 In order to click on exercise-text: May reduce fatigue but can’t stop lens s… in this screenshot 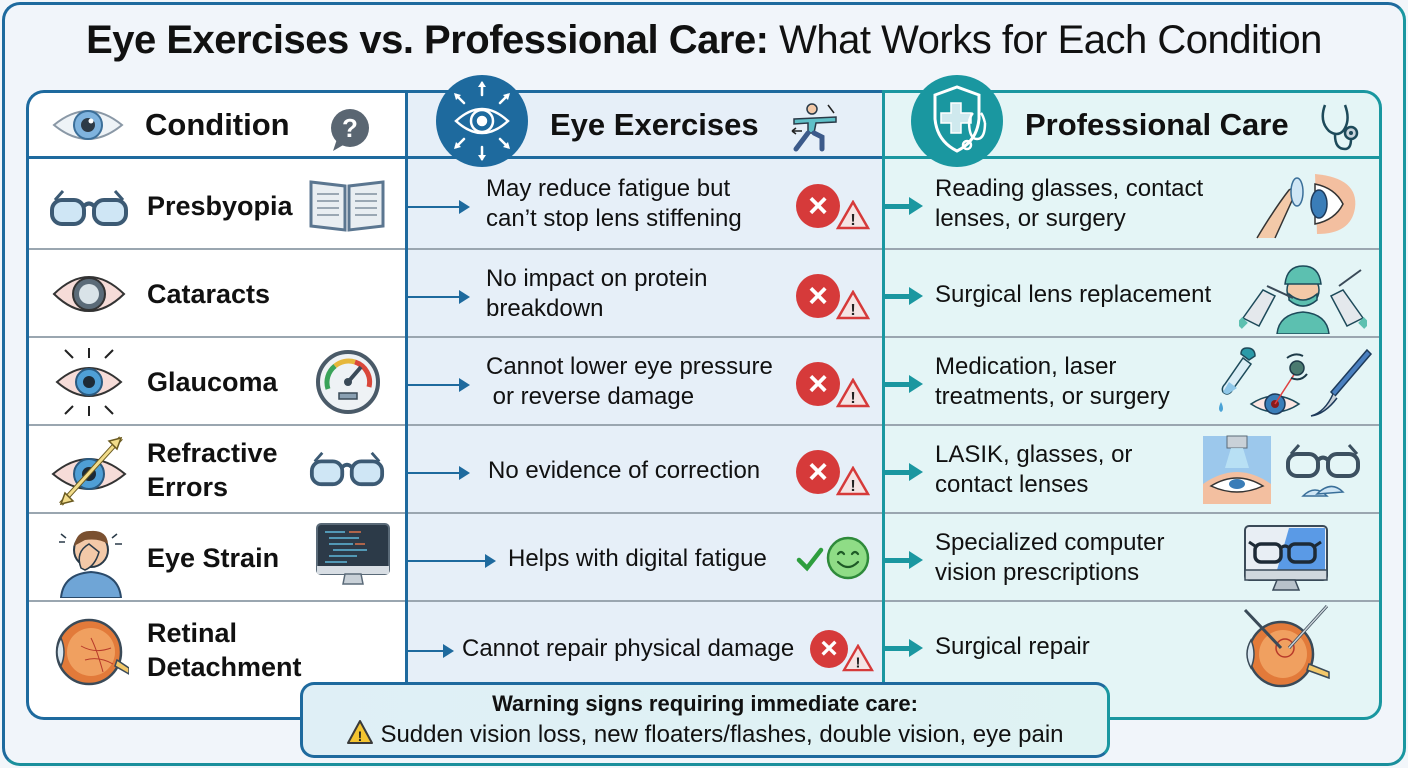, I will do `click(614, 203)`.